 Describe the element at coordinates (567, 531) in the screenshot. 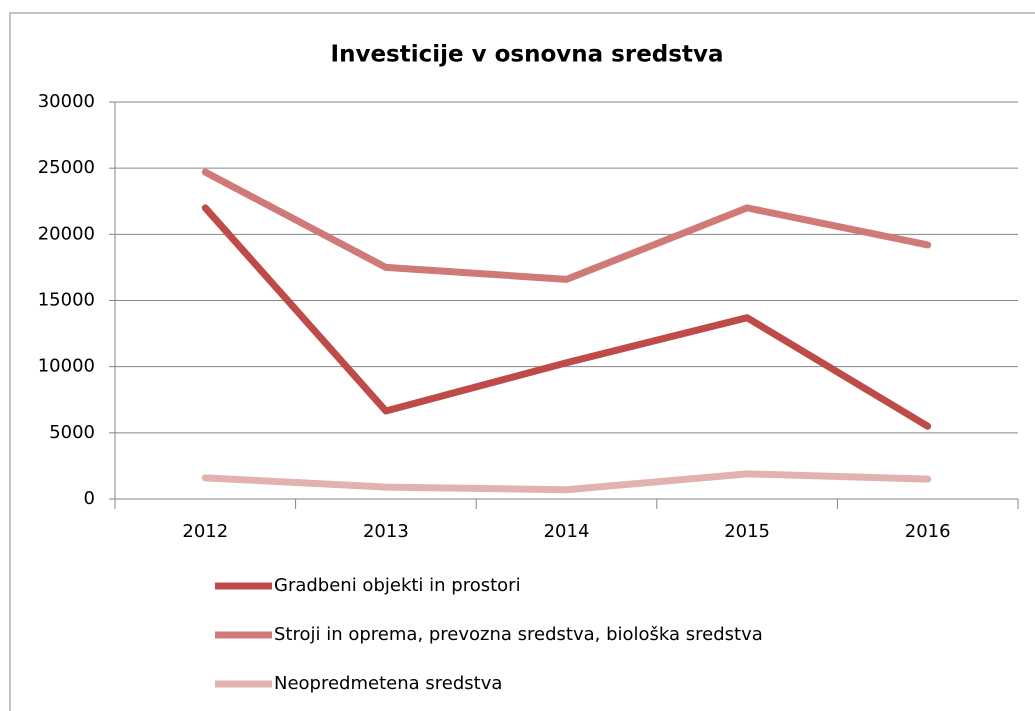

I see `x-tick-label: 2014` at that location.